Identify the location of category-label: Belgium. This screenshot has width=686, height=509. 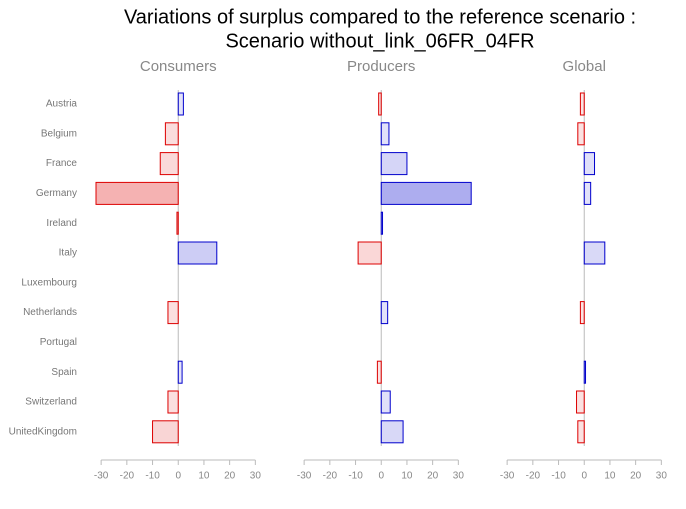
(59, 133).